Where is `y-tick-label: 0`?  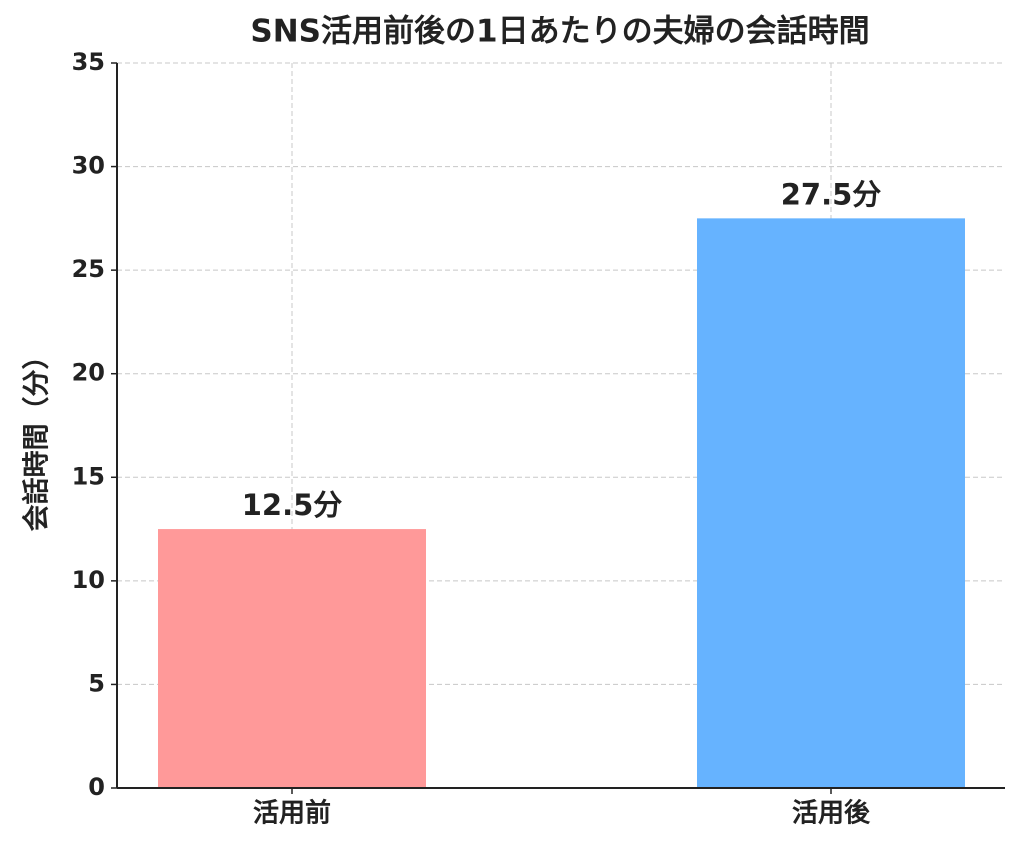
y-tick-label: 0 is located at coordinates (96, 787).